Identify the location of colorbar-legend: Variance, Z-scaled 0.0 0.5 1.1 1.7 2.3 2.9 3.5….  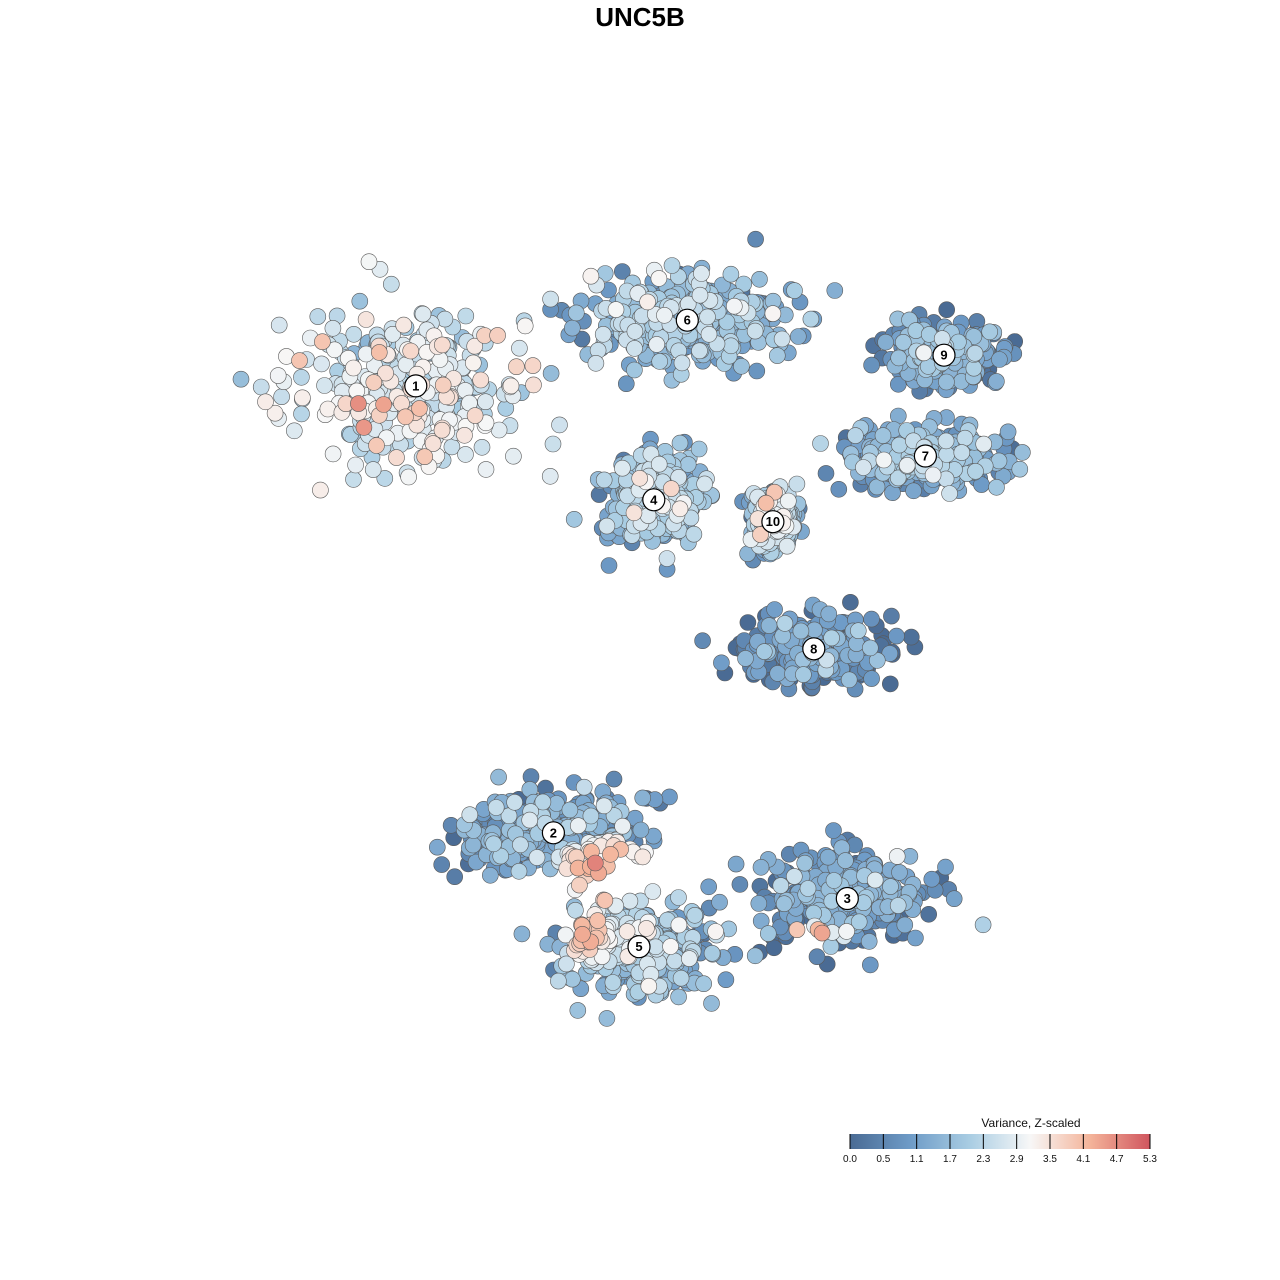
(1000, 1140).